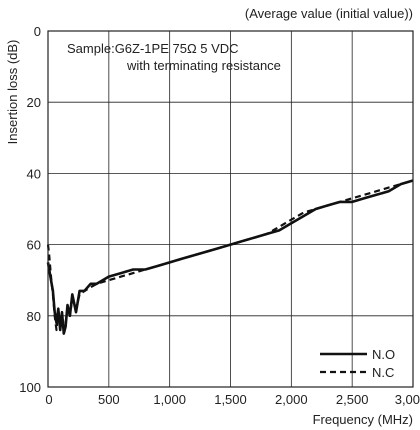 The image size is (420, 430). What do you see at coordinates (34, 316) in the screenshot?
I see `y-tick-label: 80` at bounding box center [34, 316].